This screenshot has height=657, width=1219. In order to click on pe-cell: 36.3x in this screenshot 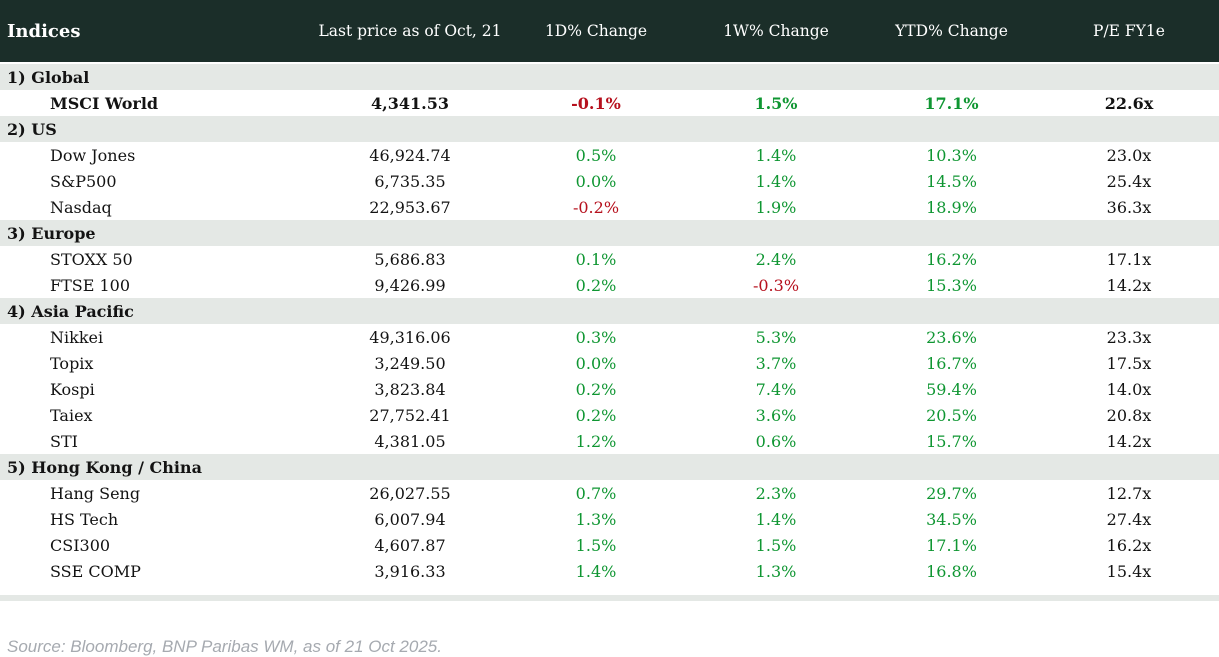, I will do `click(1129, 207)`.